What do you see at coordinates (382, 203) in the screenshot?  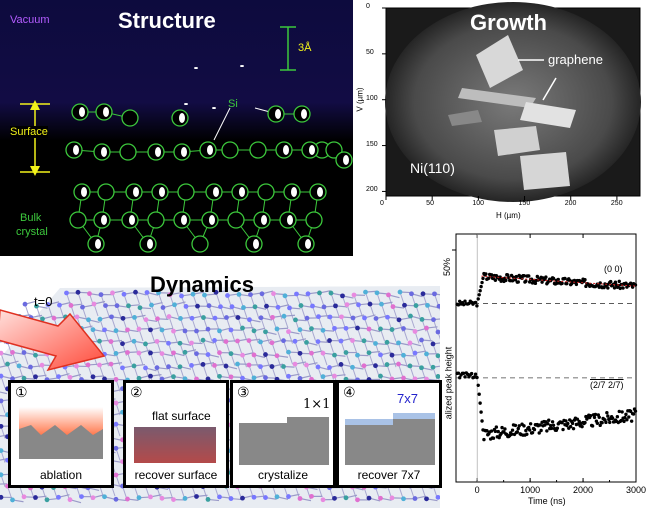 I see `growth-x-tick: 0` at bounding box center [382, 203].